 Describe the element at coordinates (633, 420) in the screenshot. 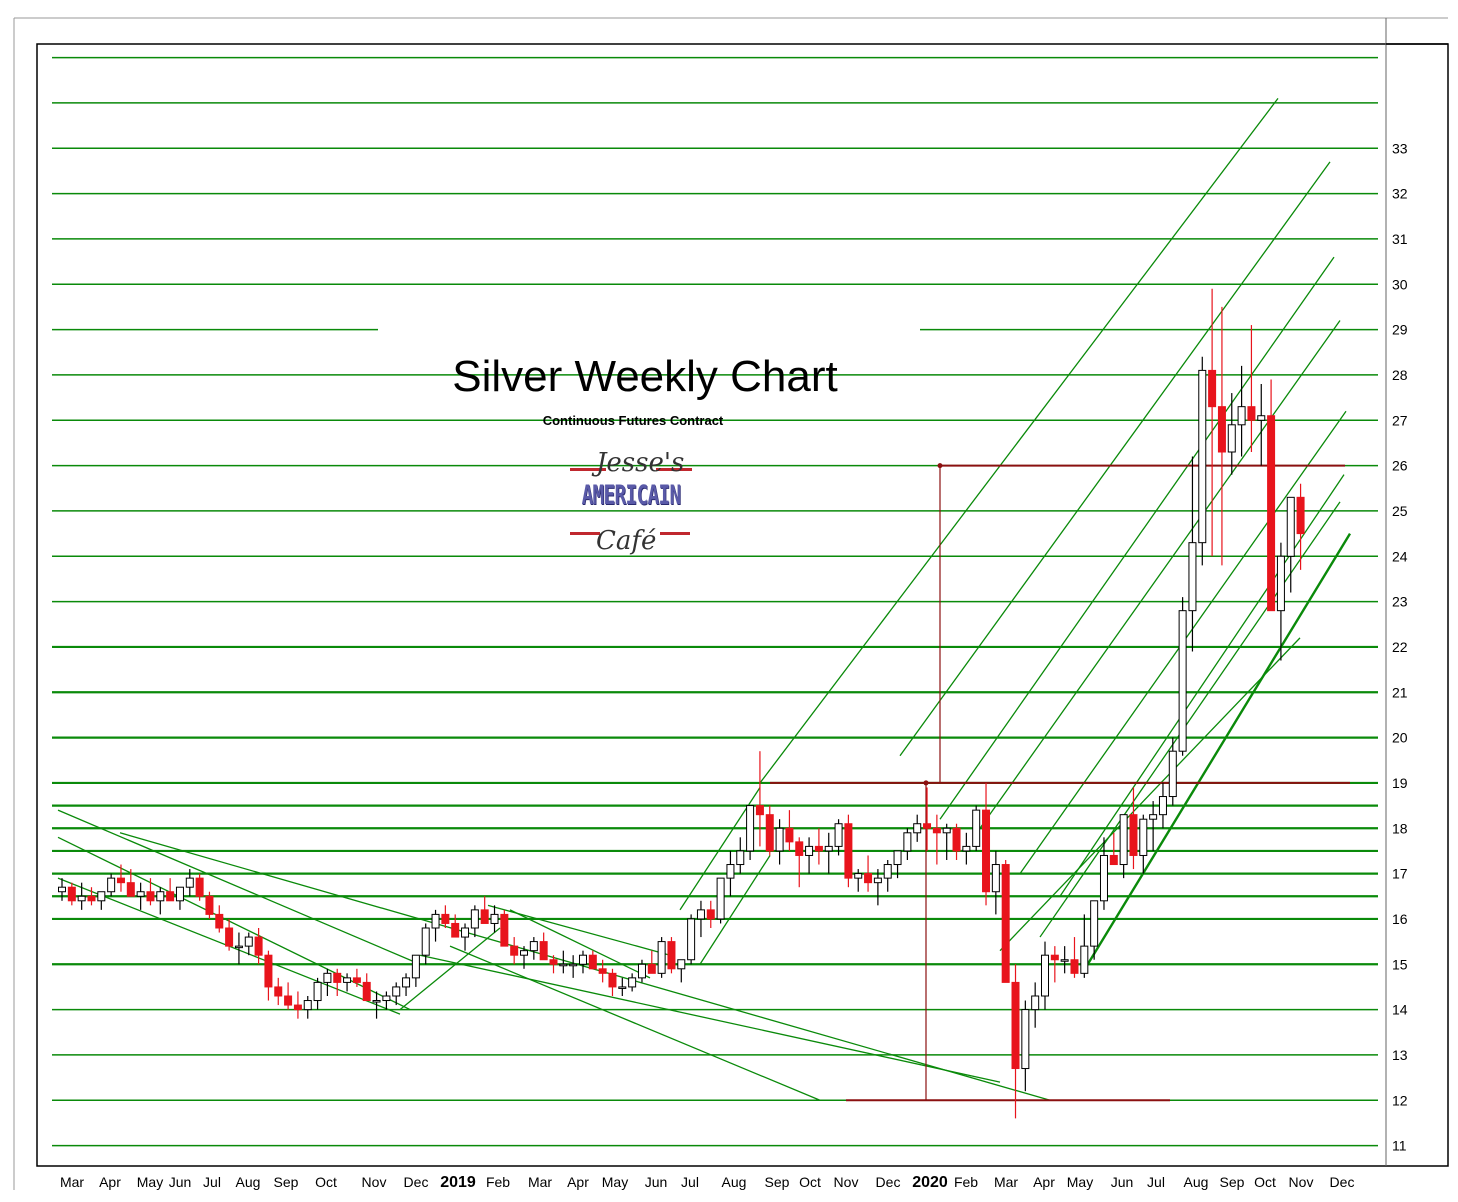

I see `chart-subtitle: Continuous Futures Contract` at that location.